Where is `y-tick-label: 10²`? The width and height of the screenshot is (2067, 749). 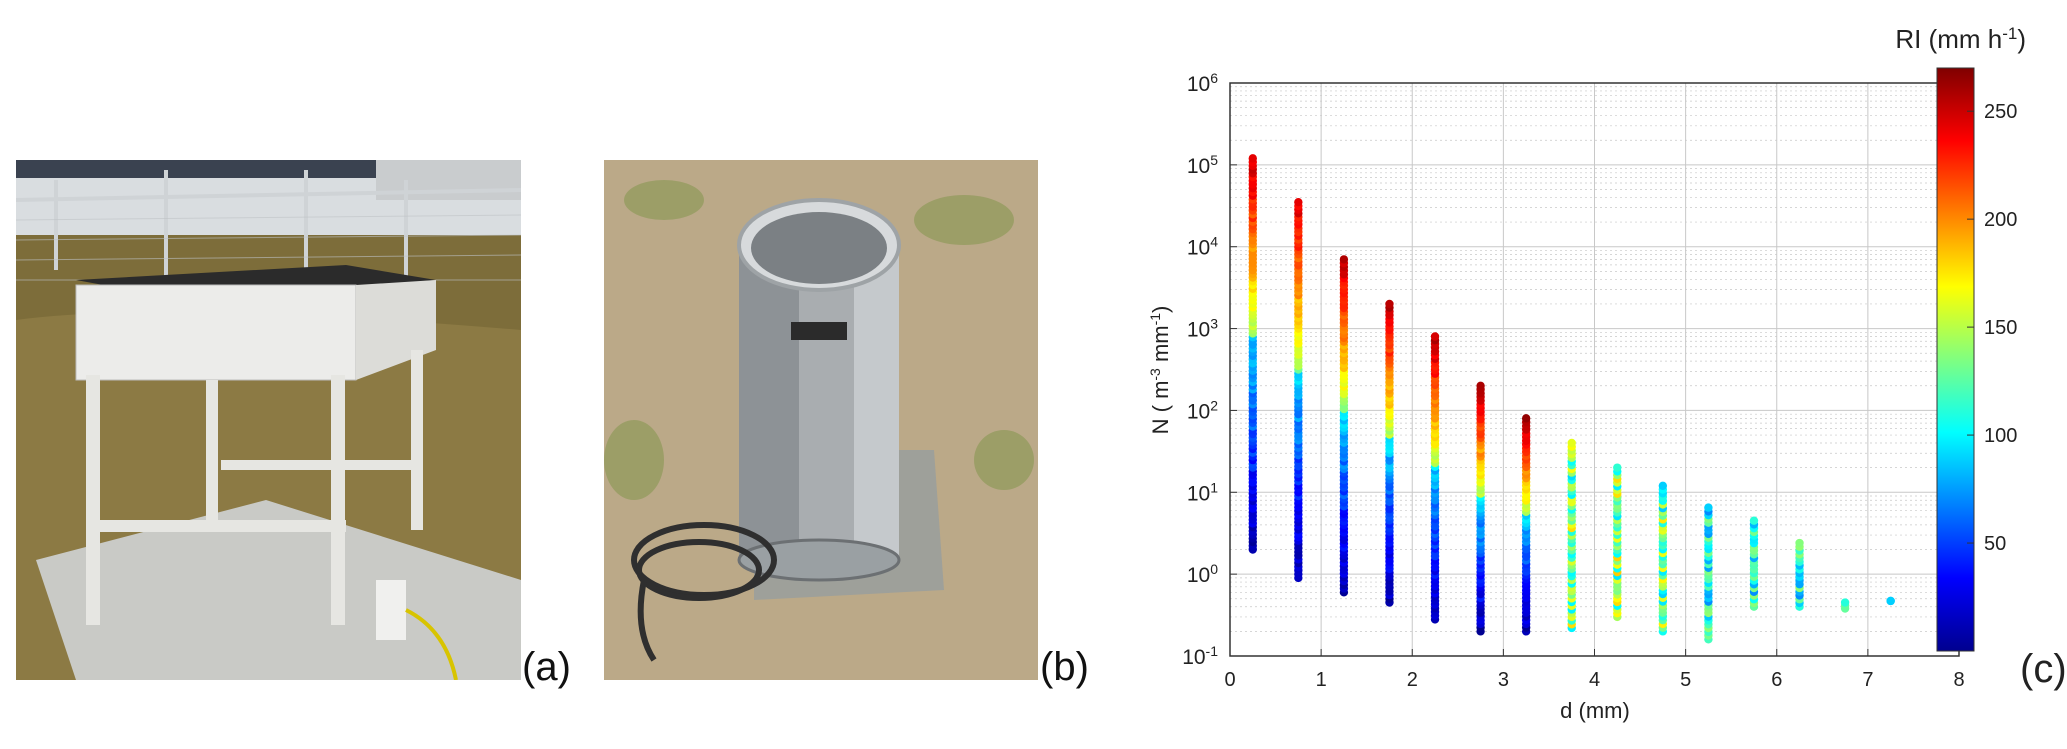
y-tick-label: 10² is located at coordinates (1202, 410).